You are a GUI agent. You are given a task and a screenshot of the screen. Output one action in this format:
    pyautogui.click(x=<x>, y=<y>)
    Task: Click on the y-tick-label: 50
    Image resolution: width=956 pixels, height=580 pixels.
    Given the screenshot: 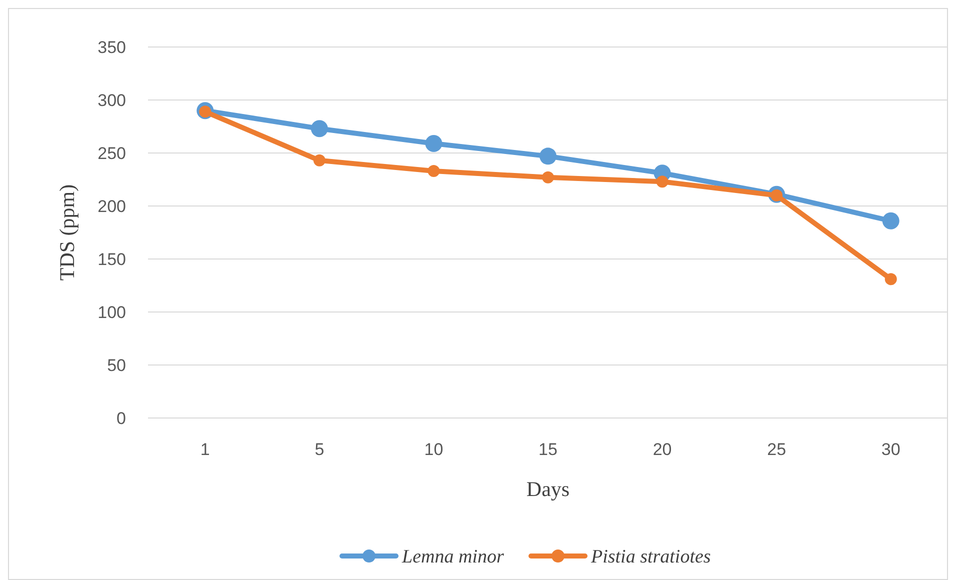 What is the action you would take?
    pyautogui.click(x=116, y=365)
    